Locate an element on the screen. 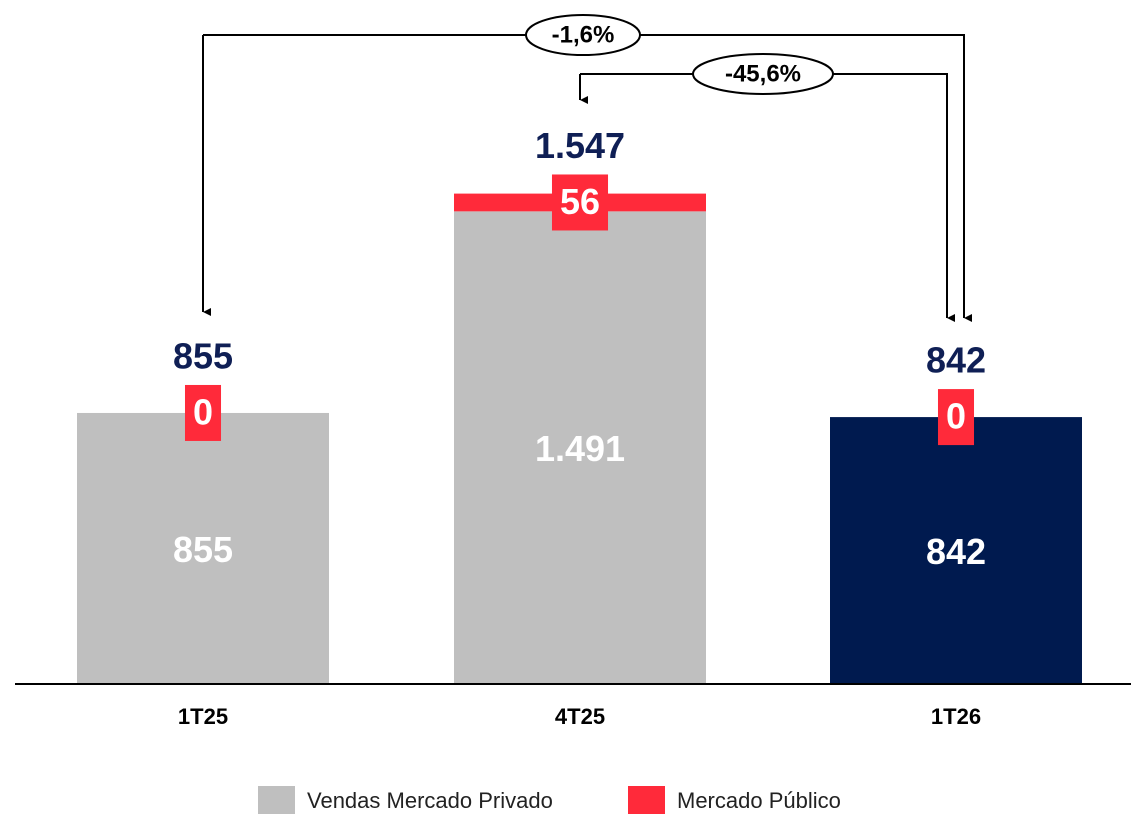 The width and height of the screenshot is (1131, 819). value-label: 842 is located at coordinates (956, 551).